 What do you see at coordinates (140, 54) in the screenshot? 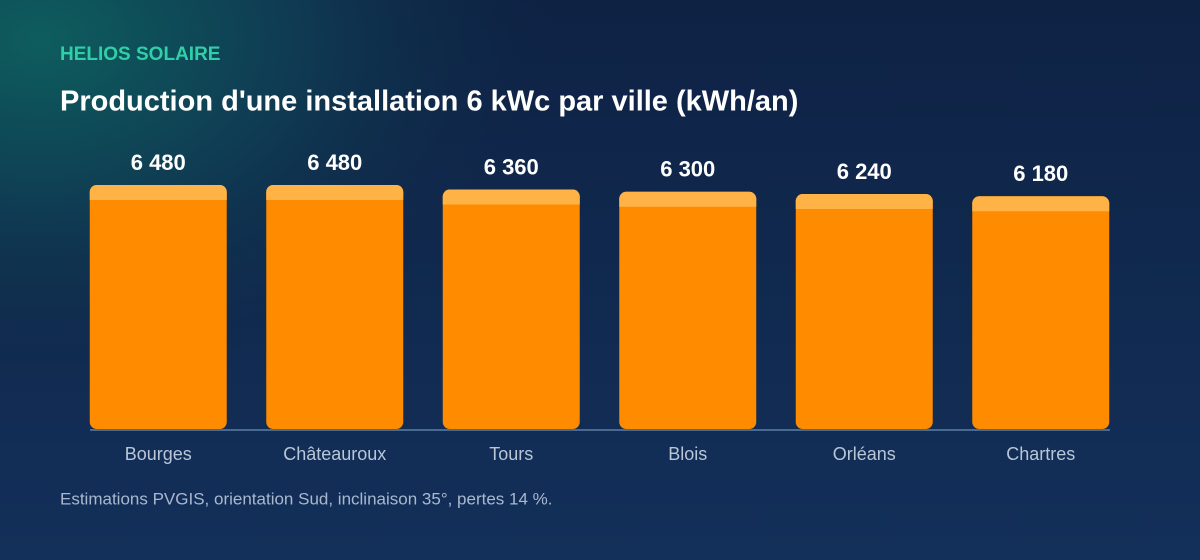
I see `brand: HELIOS SOLAIRE` at bounding box center [140, 54].